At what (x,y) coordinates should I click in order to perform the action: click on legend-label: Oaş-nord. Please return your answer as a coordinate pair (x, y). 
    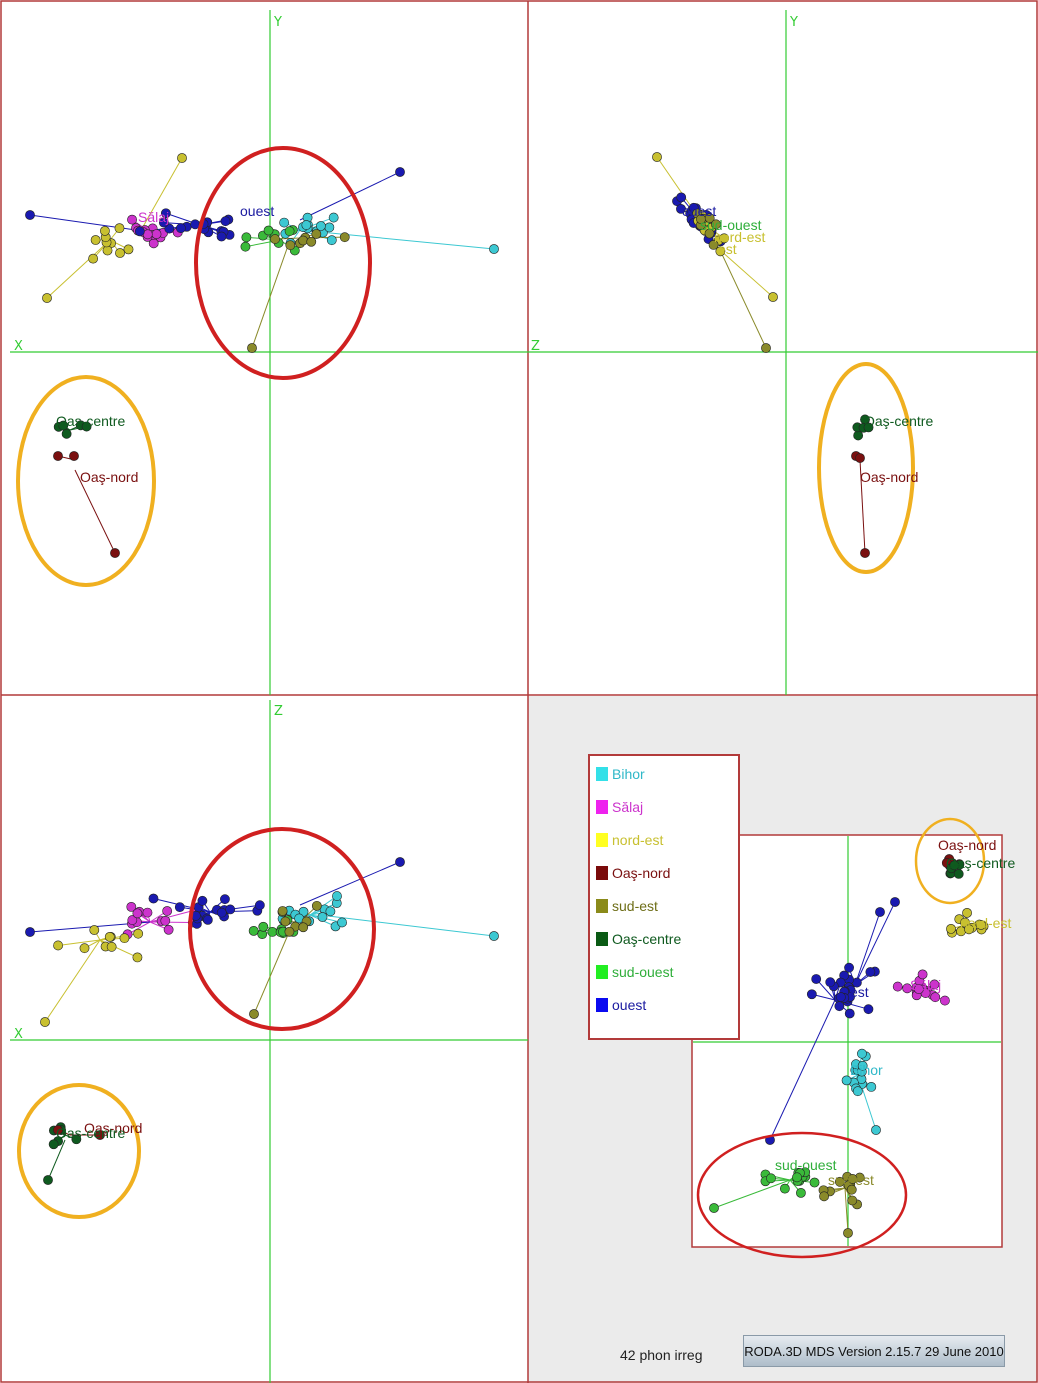
    Looking at the image, I should click on (641, 873).